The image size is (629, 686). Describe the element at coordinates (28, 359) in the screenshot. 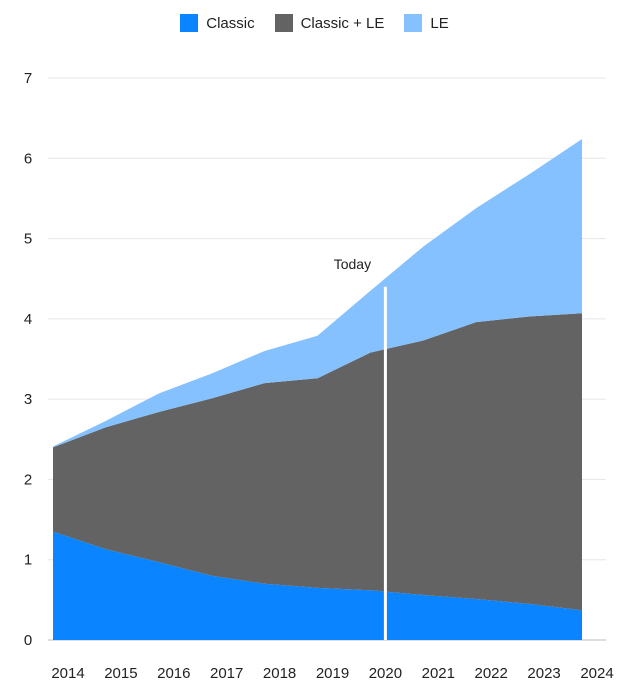

I see `y-axis-ticks: 0 1 2 3 4 5 6 7` at that location.